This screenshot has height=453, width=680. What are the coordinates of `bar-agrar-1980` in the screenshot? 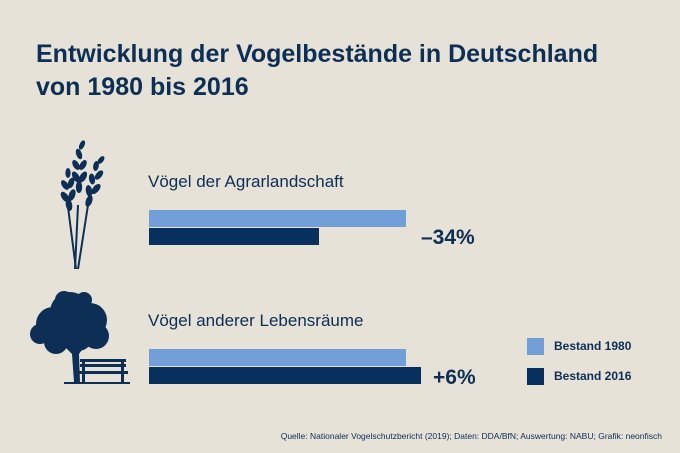 It's located at (277, 218).